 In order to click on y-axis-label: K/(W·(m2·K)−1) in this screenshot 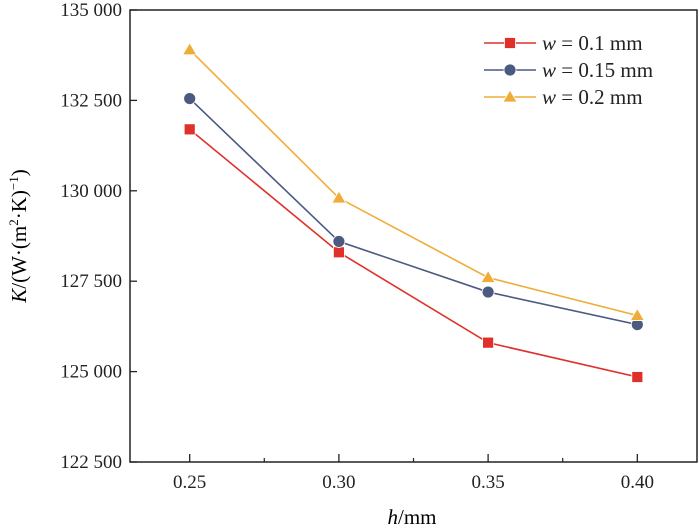, I will do `click(18, 236)`.